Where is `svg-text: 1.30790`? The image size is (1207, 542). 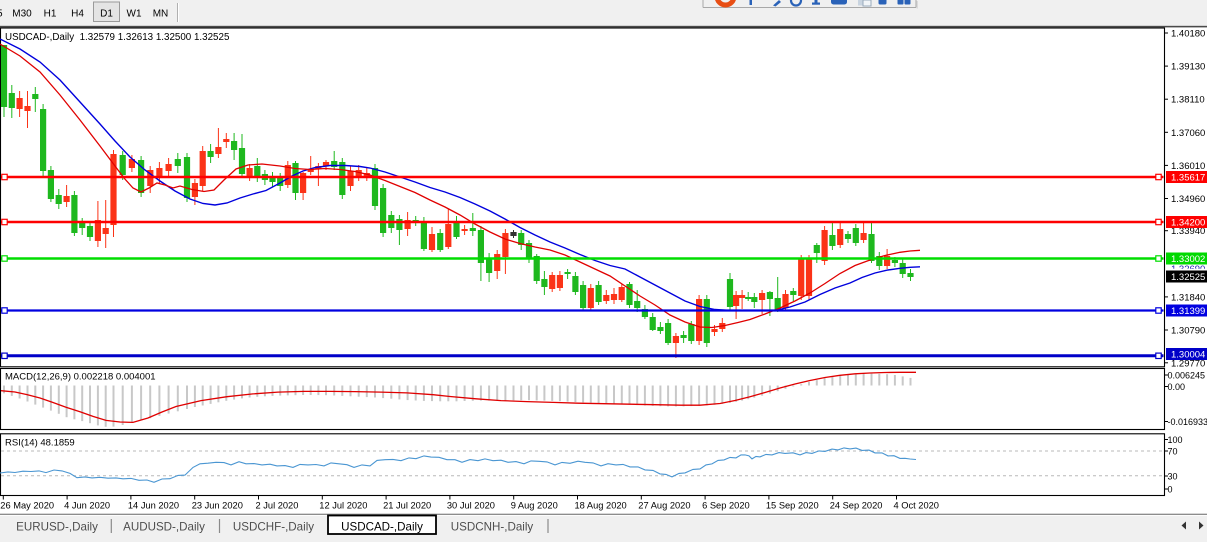
svg-text: 1.30790 is located at coordinates (1188, 331).